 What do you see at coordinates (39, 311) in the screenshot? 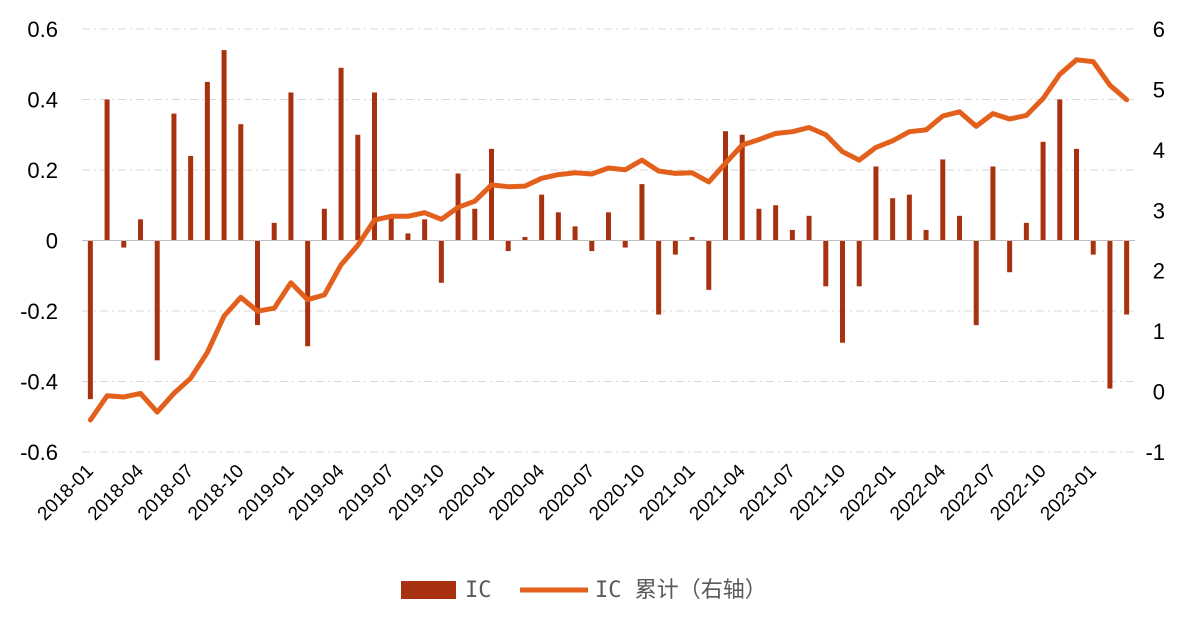
I see `left-tick-label: -0.2` at bounding box center [39, 311].